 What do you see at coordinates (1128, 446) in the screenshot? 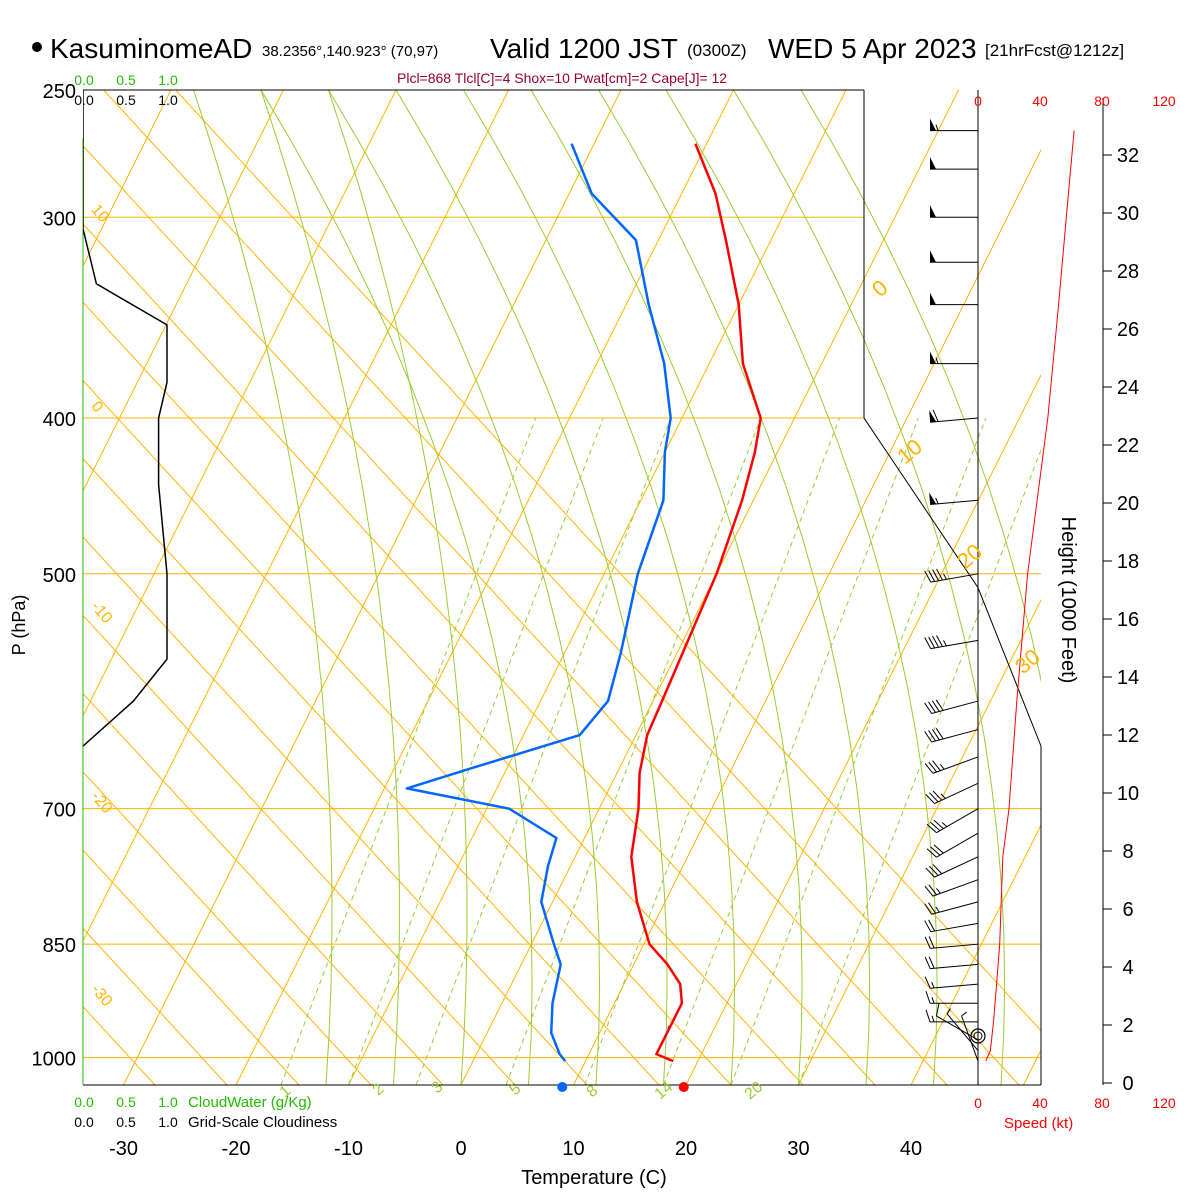
I see `height-tick-label: 22` at bounding box center [1128, 446].